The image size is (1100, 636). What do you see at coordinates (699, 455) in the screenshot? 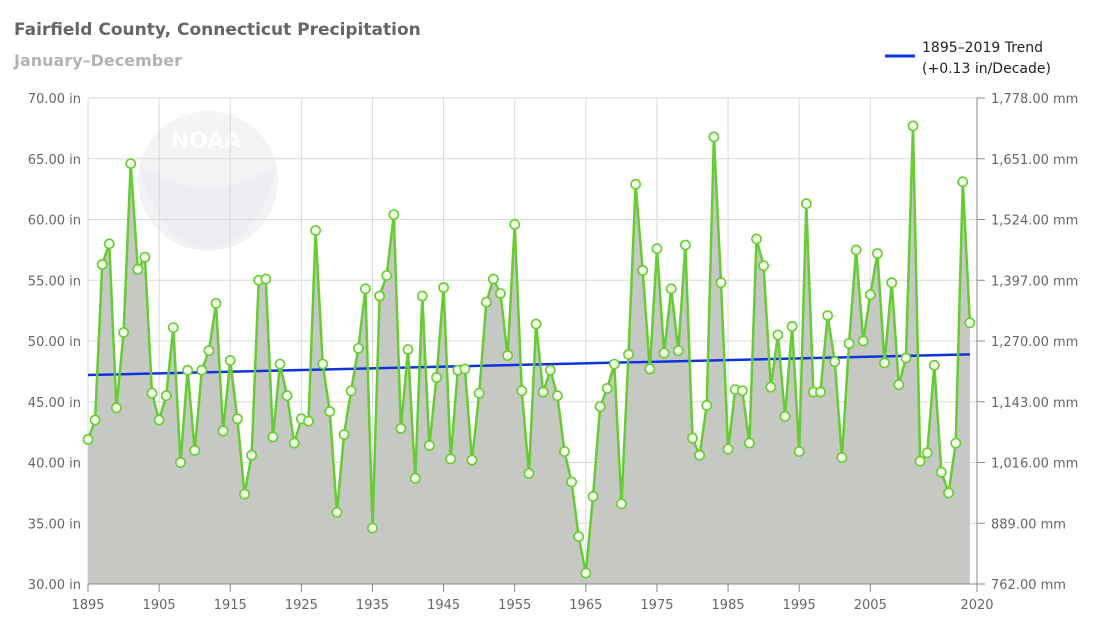
I see `data-point-1981` at bounding box center [699, 455].